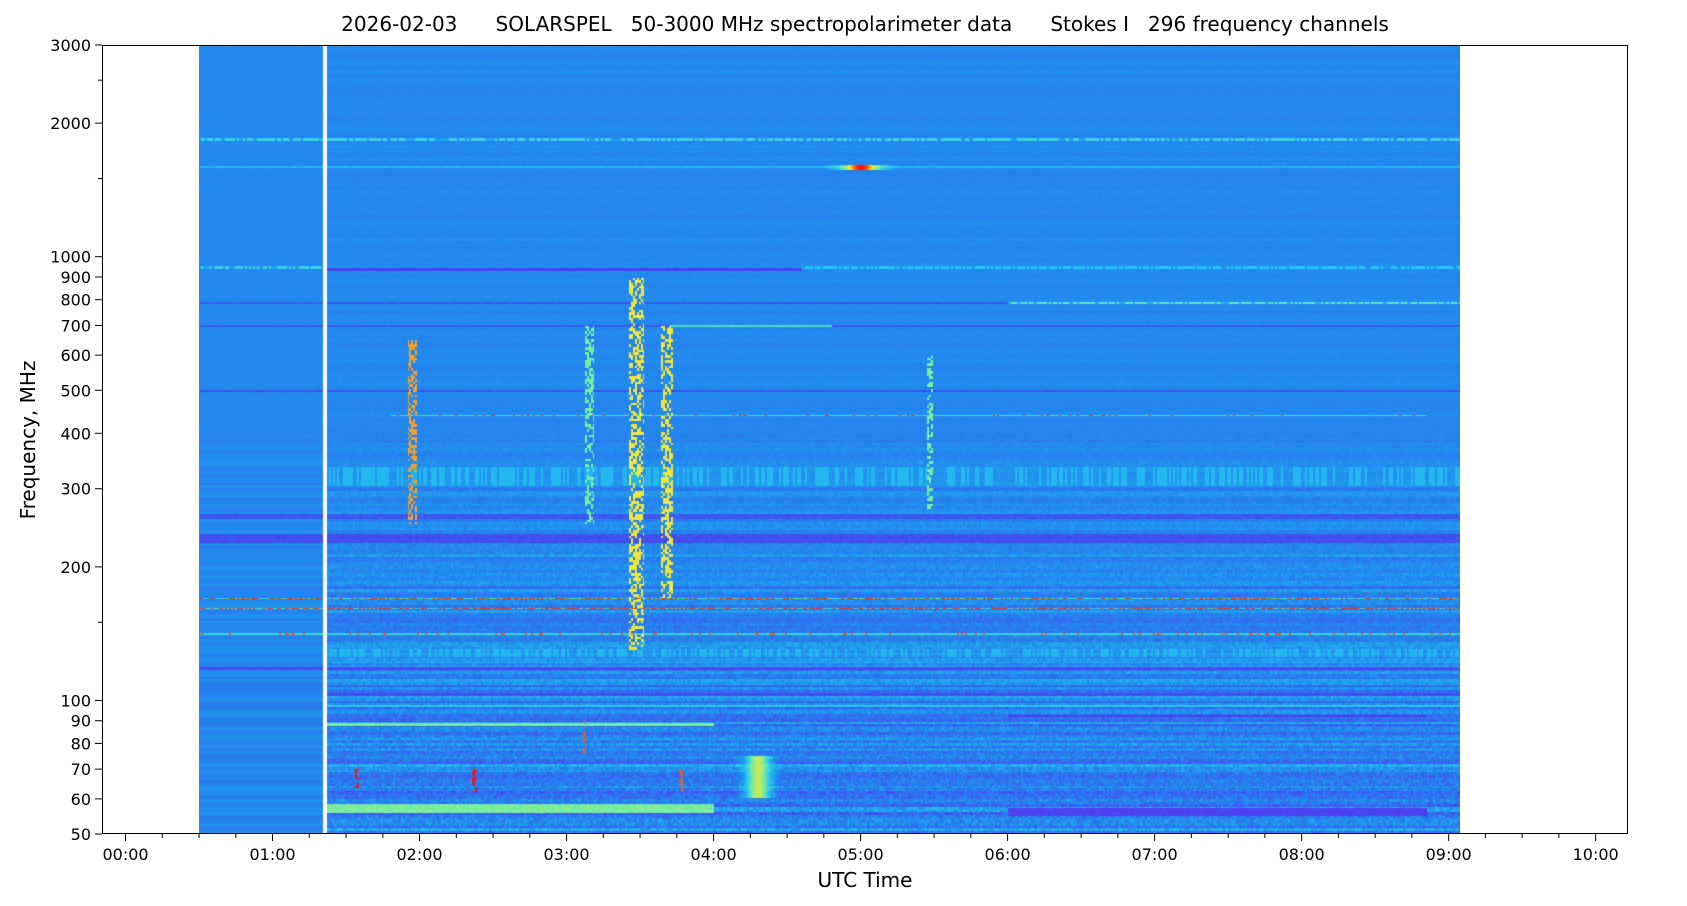 This screenshot has width=1687, height=906. Describe the element at coordinates (1596, 854) in the screenshot. I see `x-tick-label: 10:00` at that location.